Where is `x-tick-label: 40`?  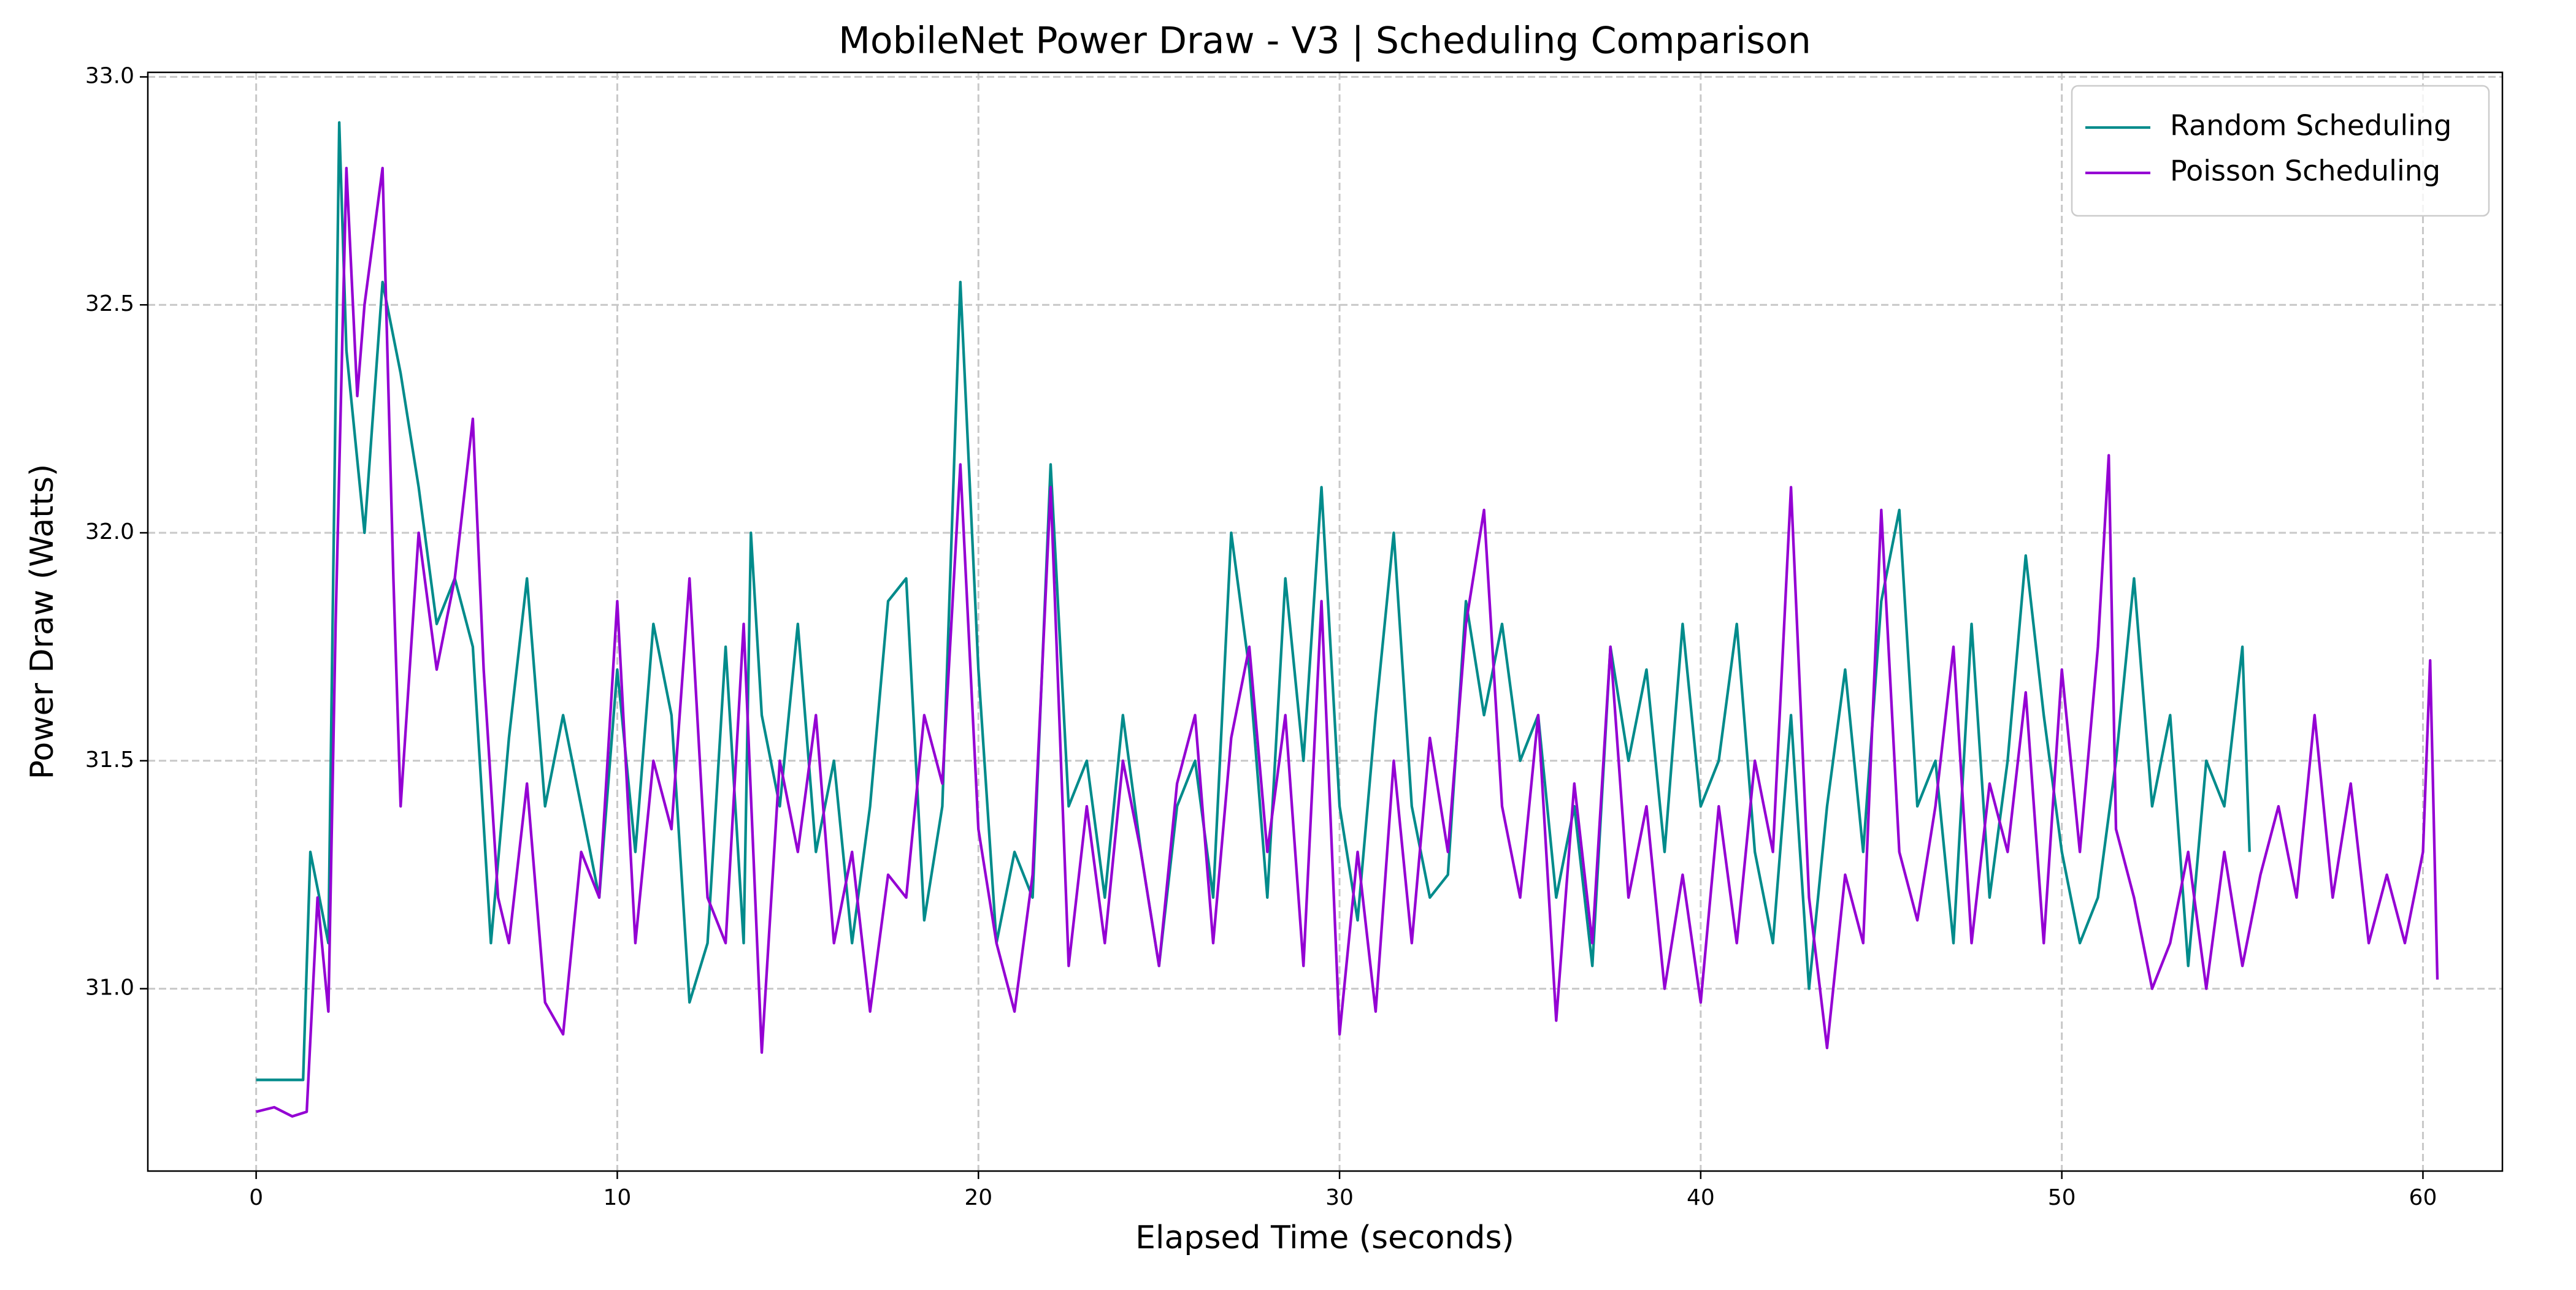
x-tick-label: 40 is located at coordinates (1701, 1197).